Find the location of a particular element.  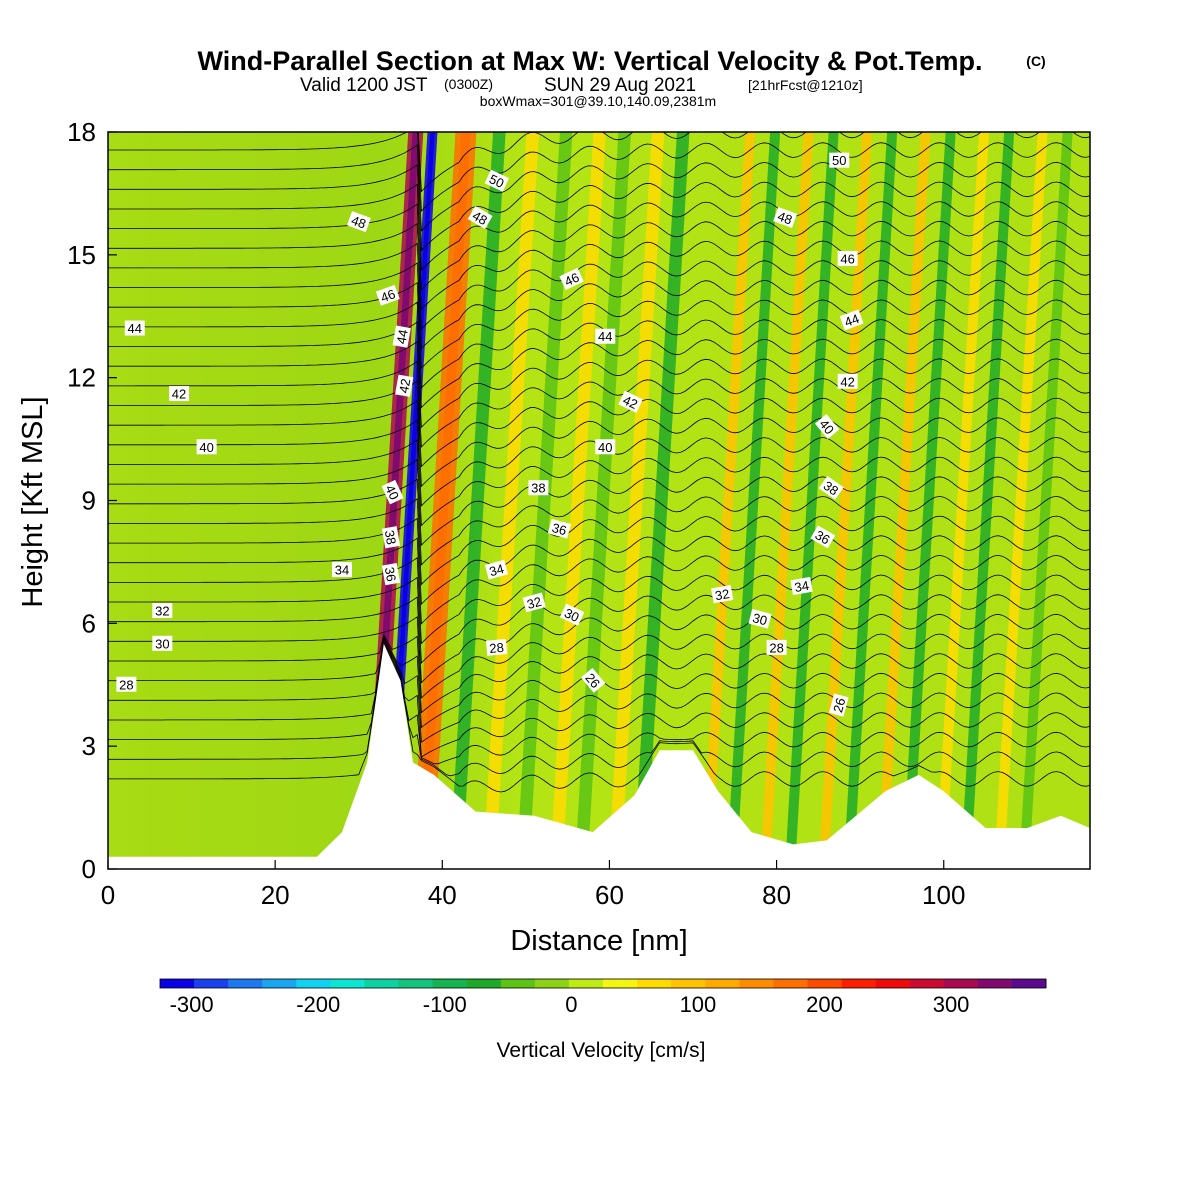

colorbar-tick-4: 100 is located at coordinates (698, 1004).